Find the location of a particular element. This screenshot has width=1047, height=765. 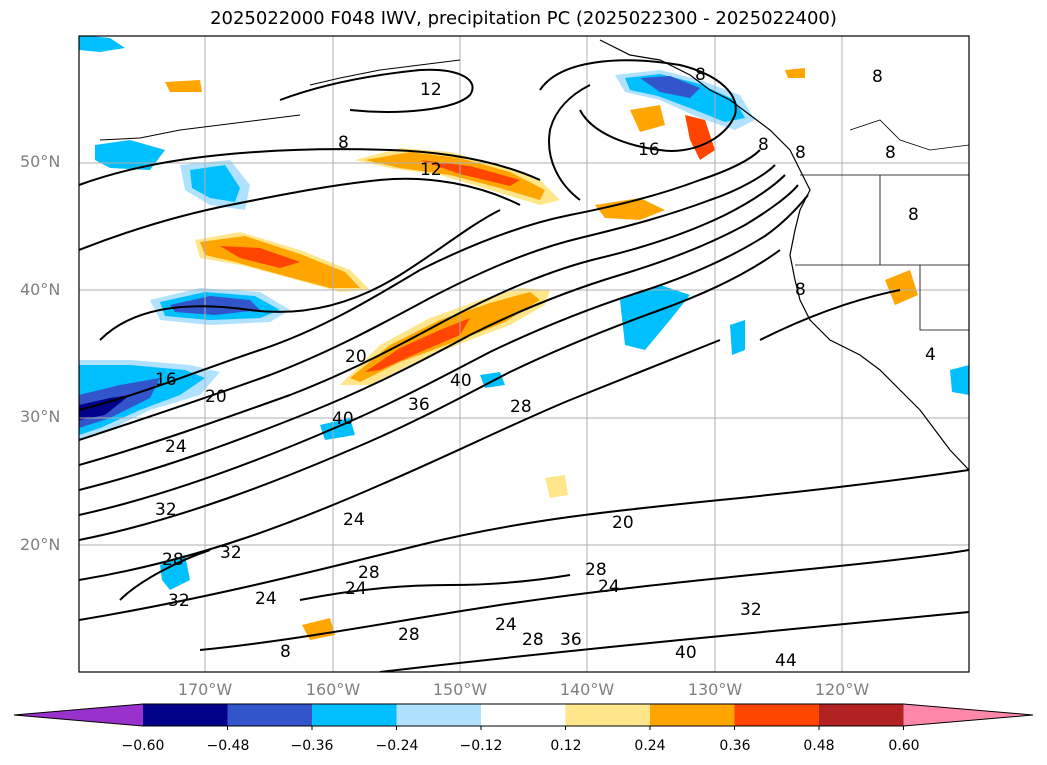

colorbar-tick-label: −0.24 is located at coordinates (397, 746).